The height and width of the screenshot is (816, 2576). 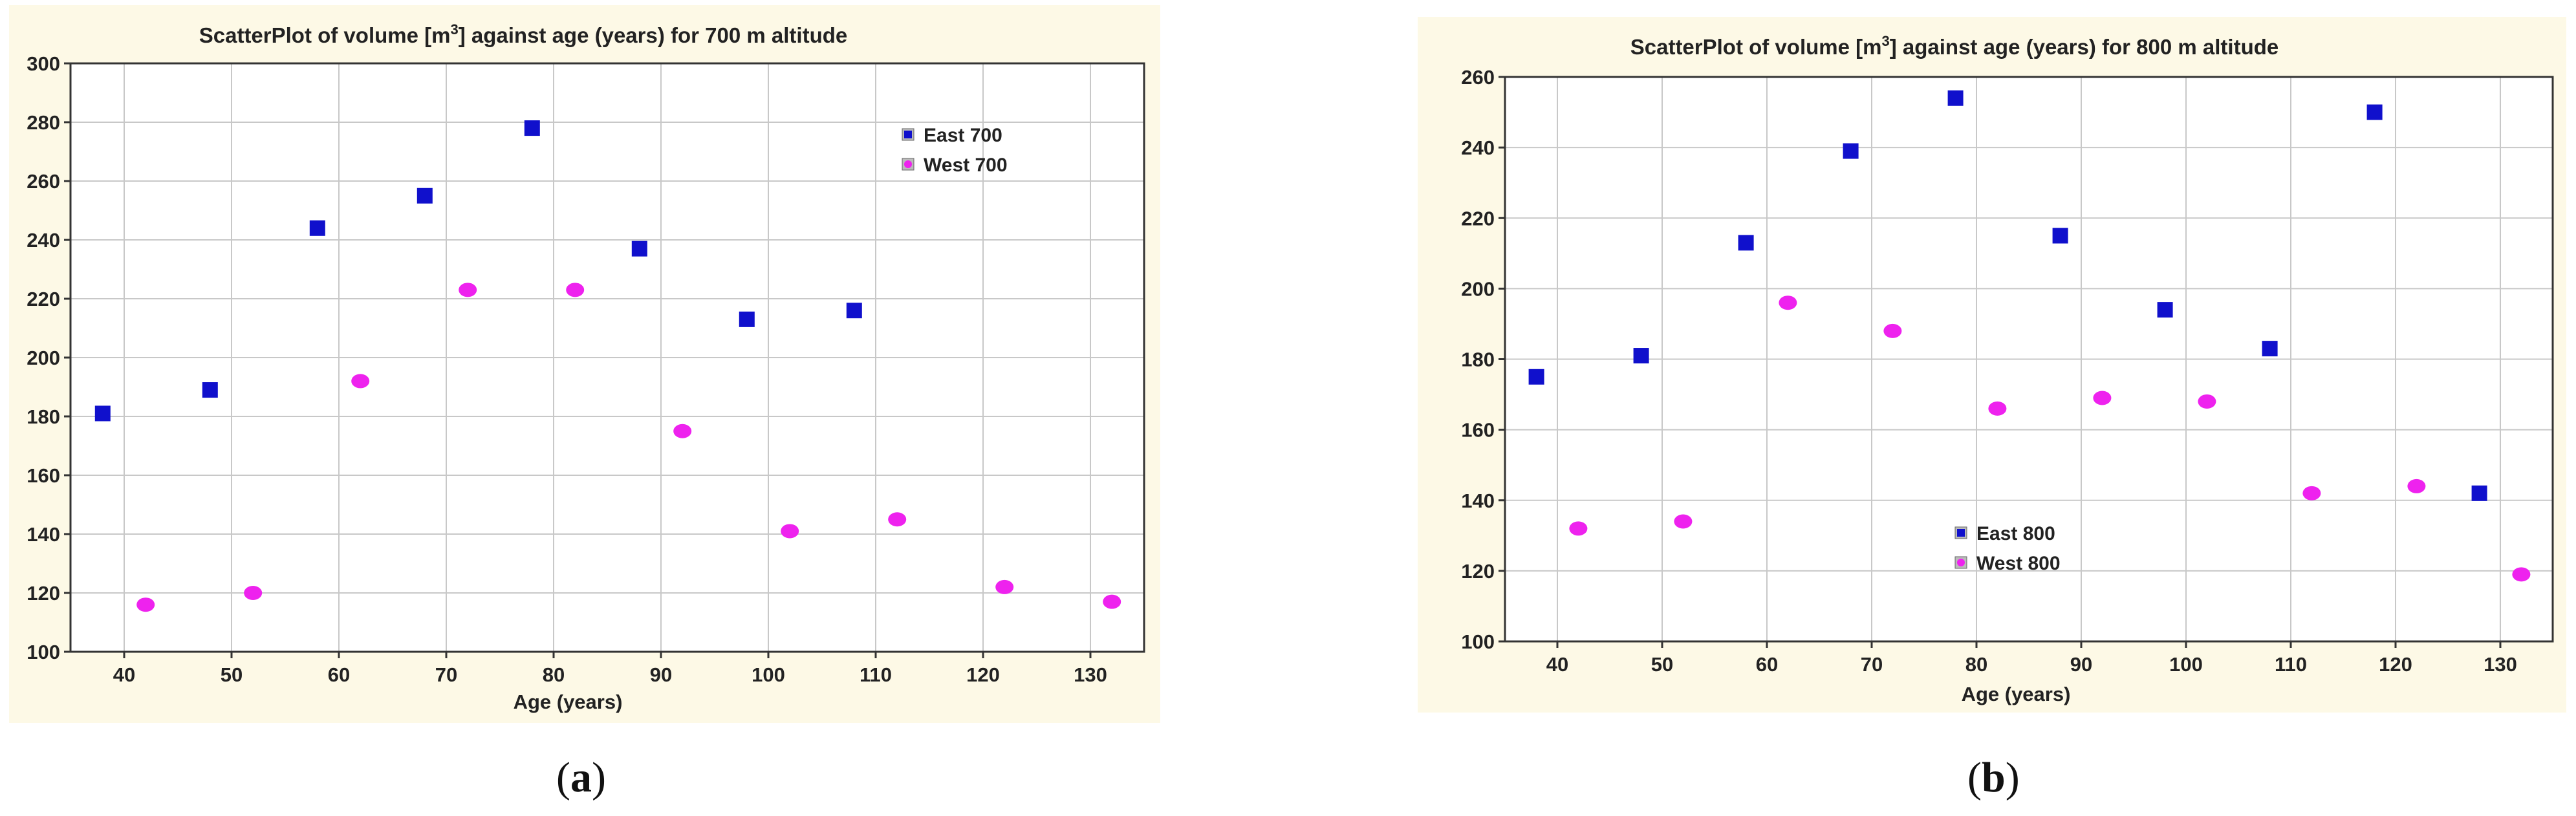 I want to click on x-axis-label-a: Age (years), so click(x=568, y=702).